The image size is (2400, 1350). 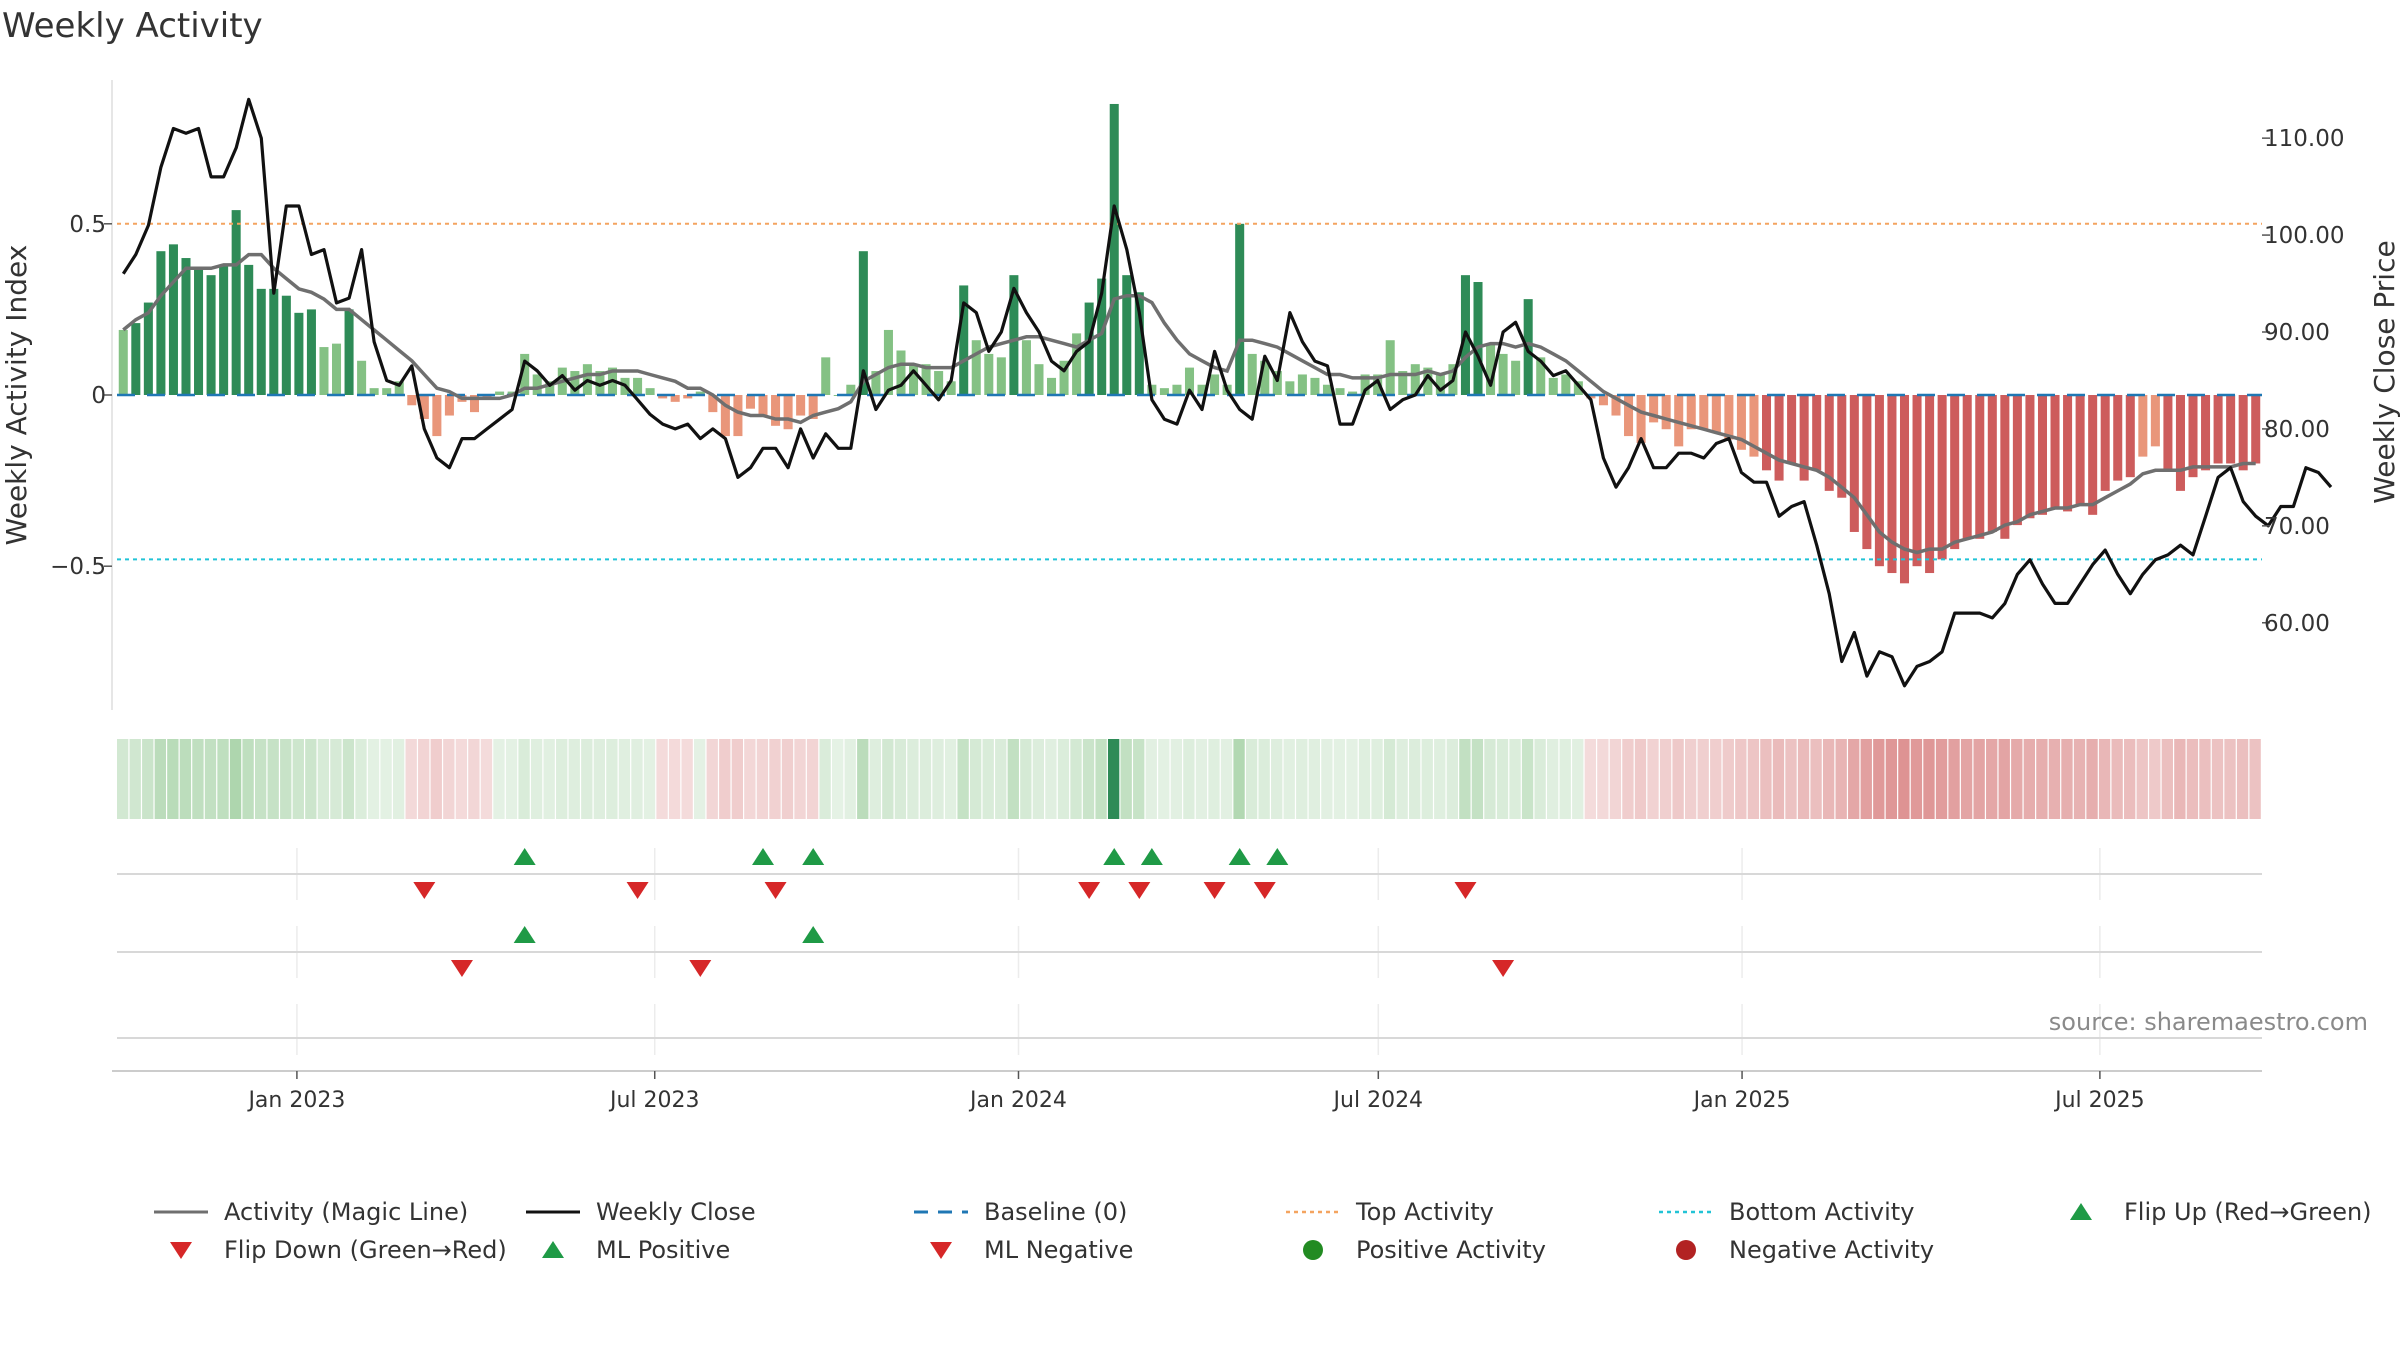 What do you see at coordinates (16, 395) in the screenshot?
I see `y-axis-label: Weekly Activity Index` at bounding box center [16, 395].